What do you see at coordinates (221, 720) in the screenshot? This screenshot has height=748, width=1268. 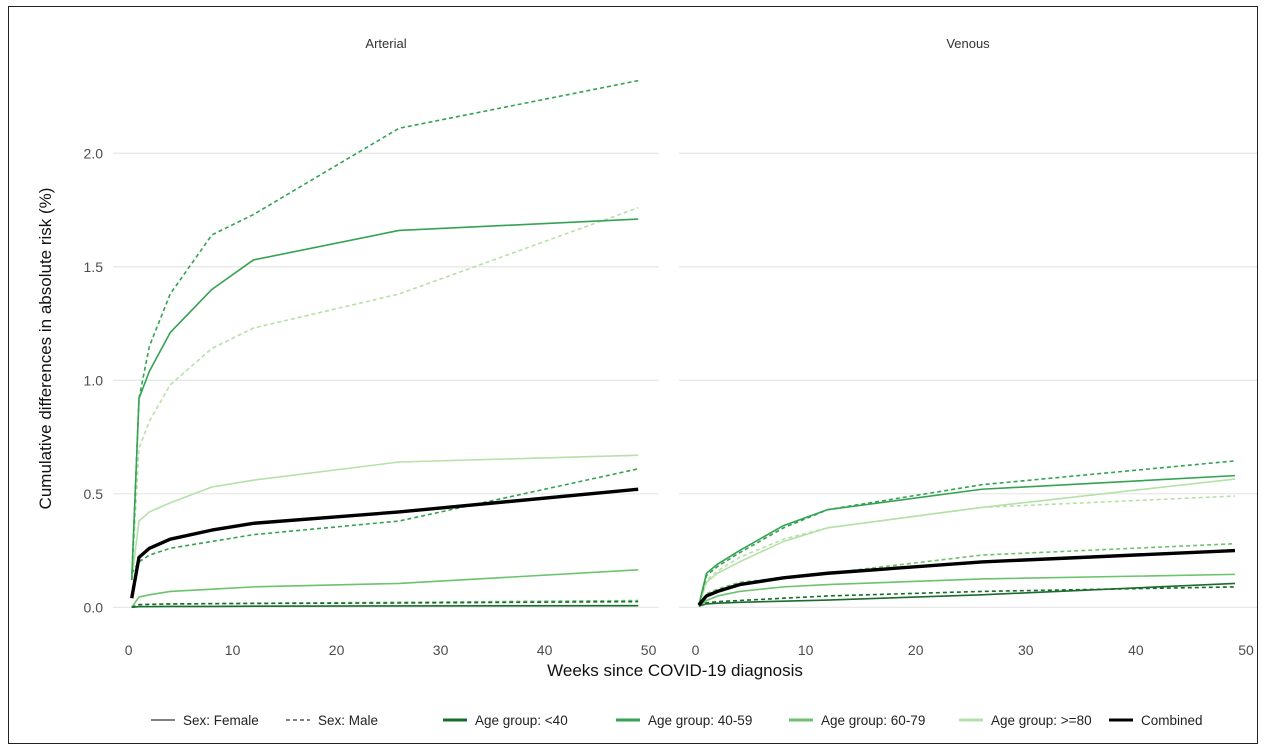 I see `legend-label: Sex: Female` at bounding box center [221, 720].